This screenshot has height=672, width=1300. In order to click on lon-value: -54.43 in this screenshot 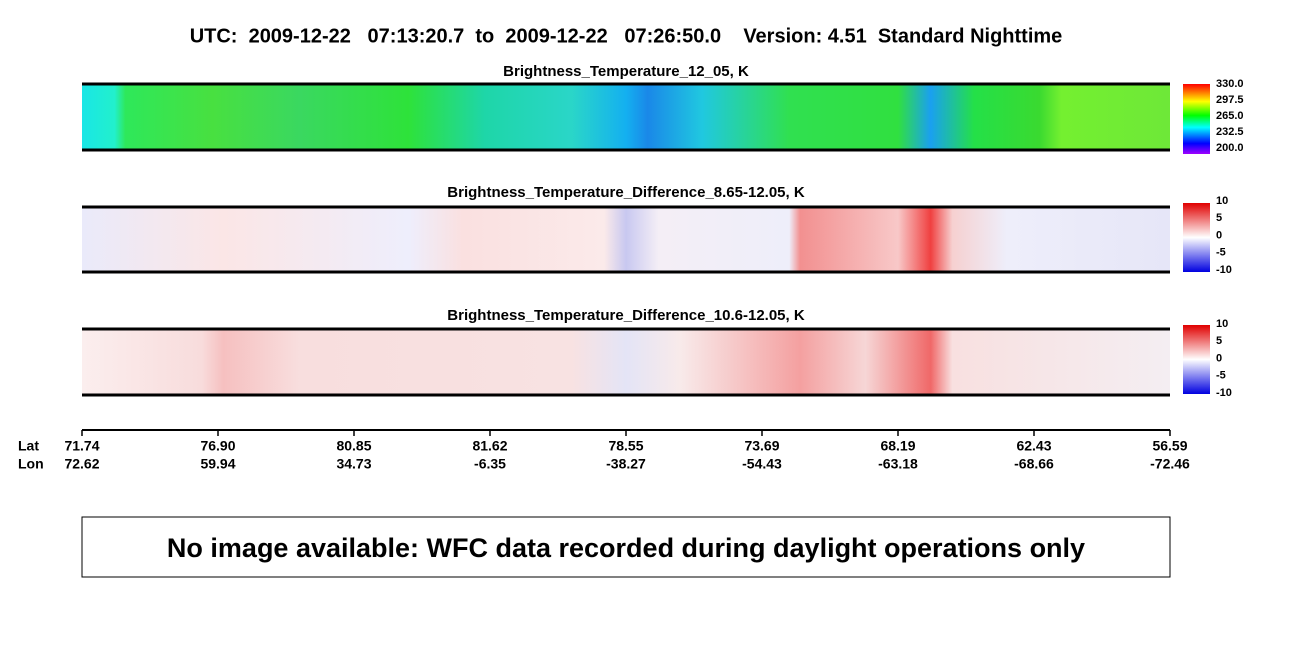, I will do `click(762, 464)`.